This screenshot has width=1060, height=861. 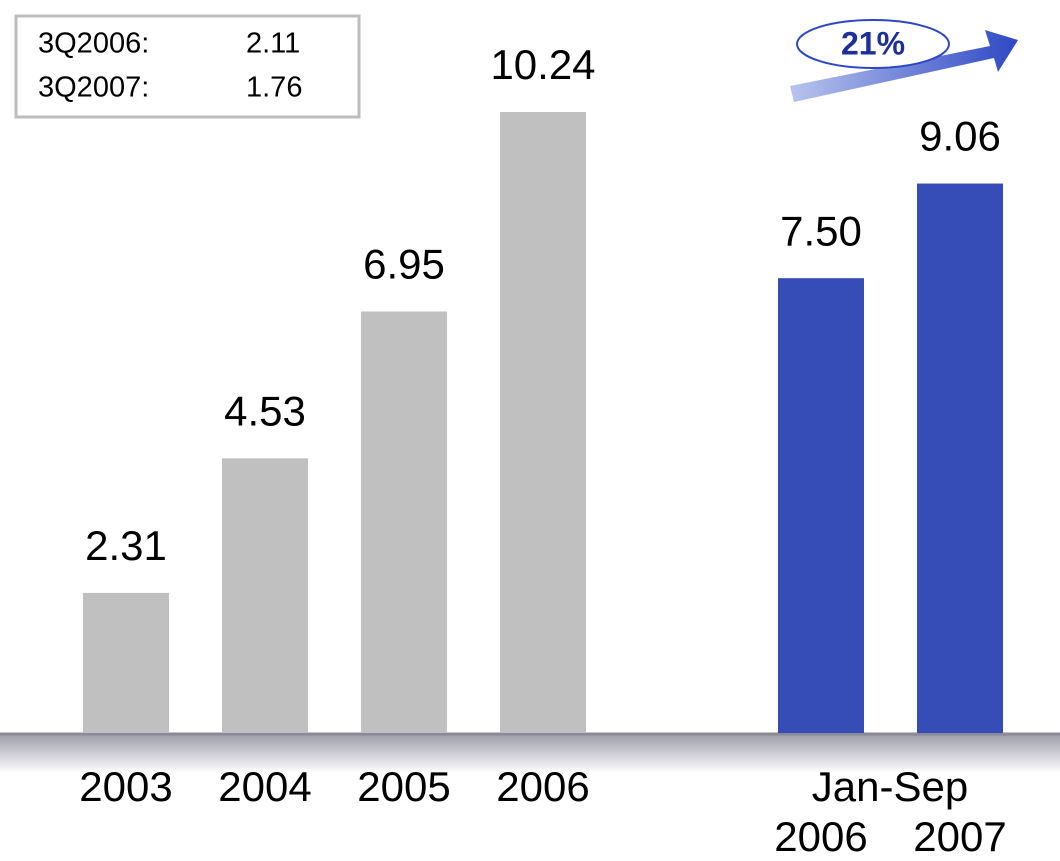 What do you see at coordinates (542, 64) in the screenshot?
I see `value-label: 10.24` at bounding box center [542, 64].